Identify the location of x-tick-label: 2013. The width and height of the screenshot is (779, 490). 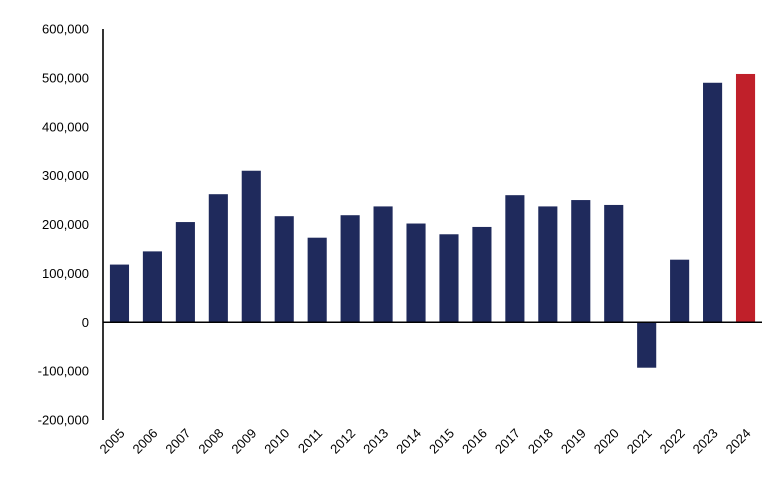
(375, 441).